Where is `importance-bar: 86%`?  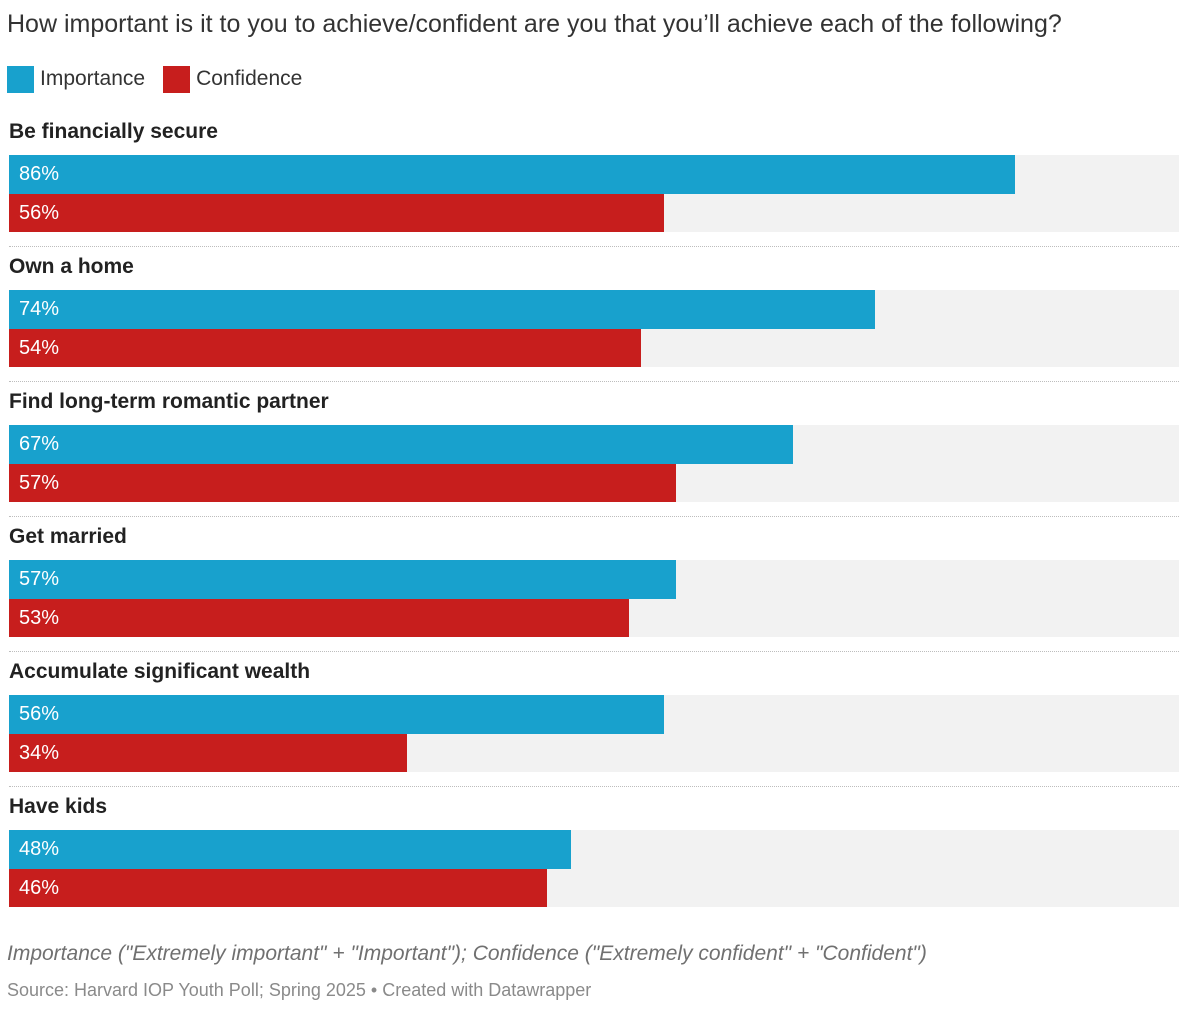 importance-bar: 86% is located at coordinates (512, 174).